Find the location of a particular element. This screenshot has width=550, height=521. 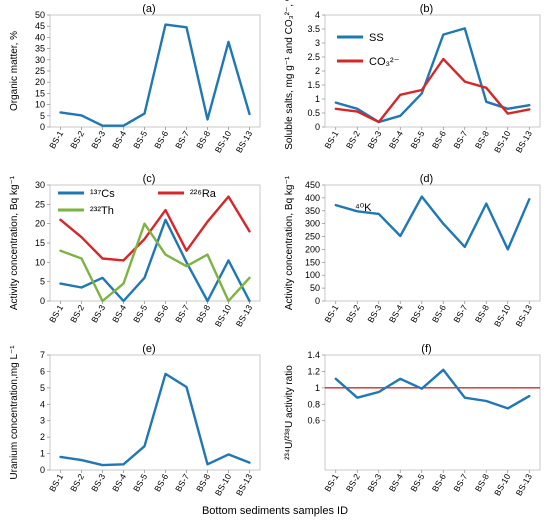

y-tick-label: 25 is located at coordinates (40, 204).